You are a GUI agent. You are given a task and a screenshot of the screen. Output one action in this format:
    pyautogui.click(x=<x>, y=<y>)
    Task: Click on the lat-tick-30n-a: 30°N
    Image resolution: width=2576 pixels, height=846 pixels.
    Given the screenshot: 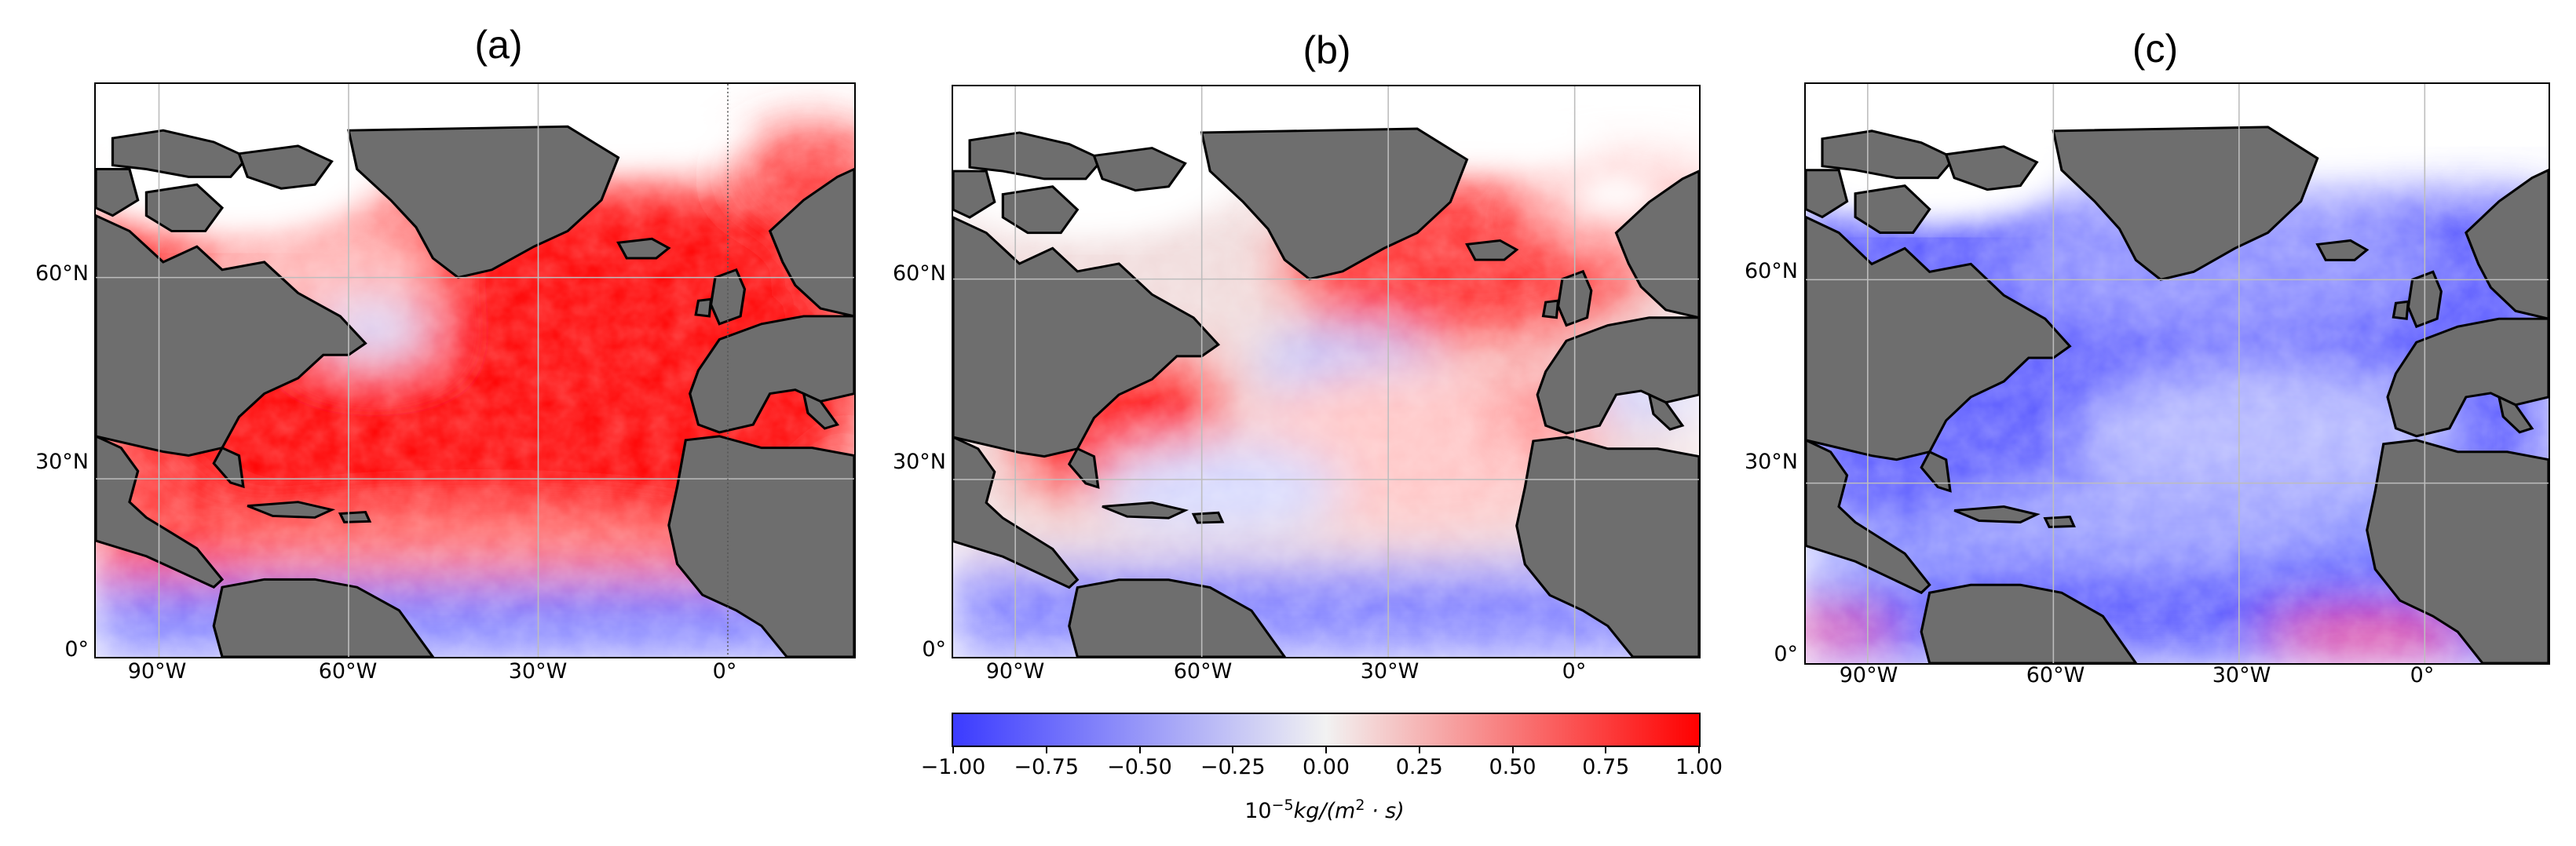 What is the action you would take?
    pyautogui.click(x=62, y=462)
    